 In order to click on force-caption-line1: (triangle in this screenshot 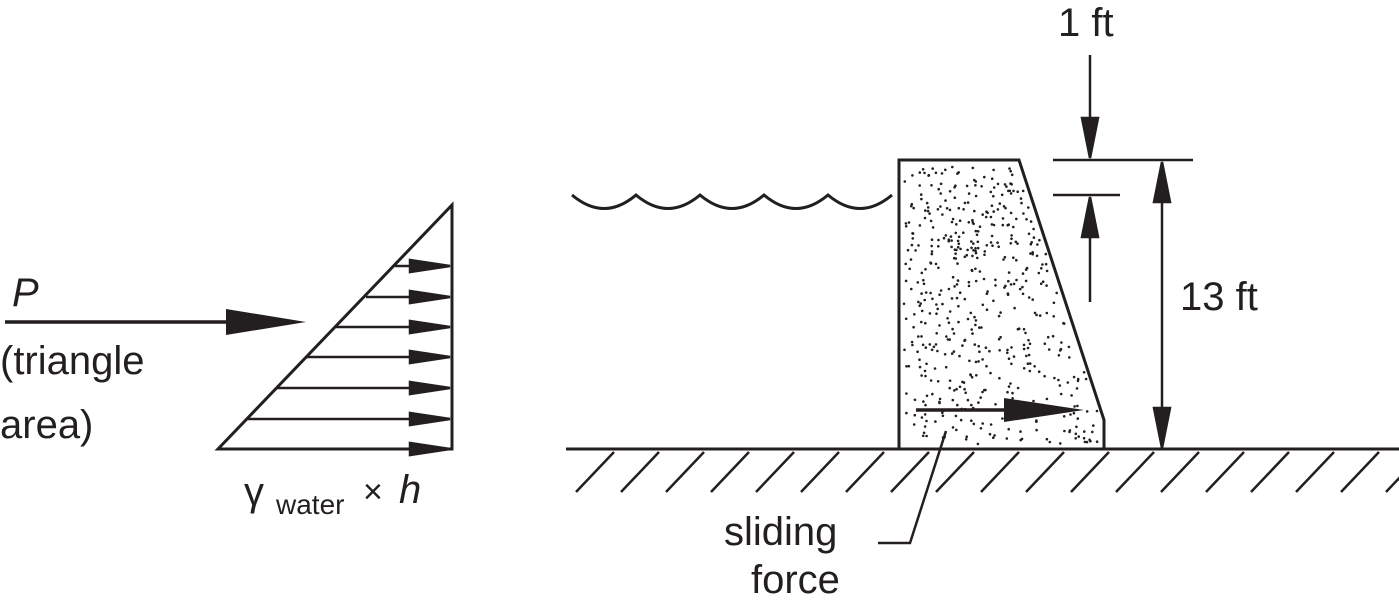, I will do `click(72, 361)`.